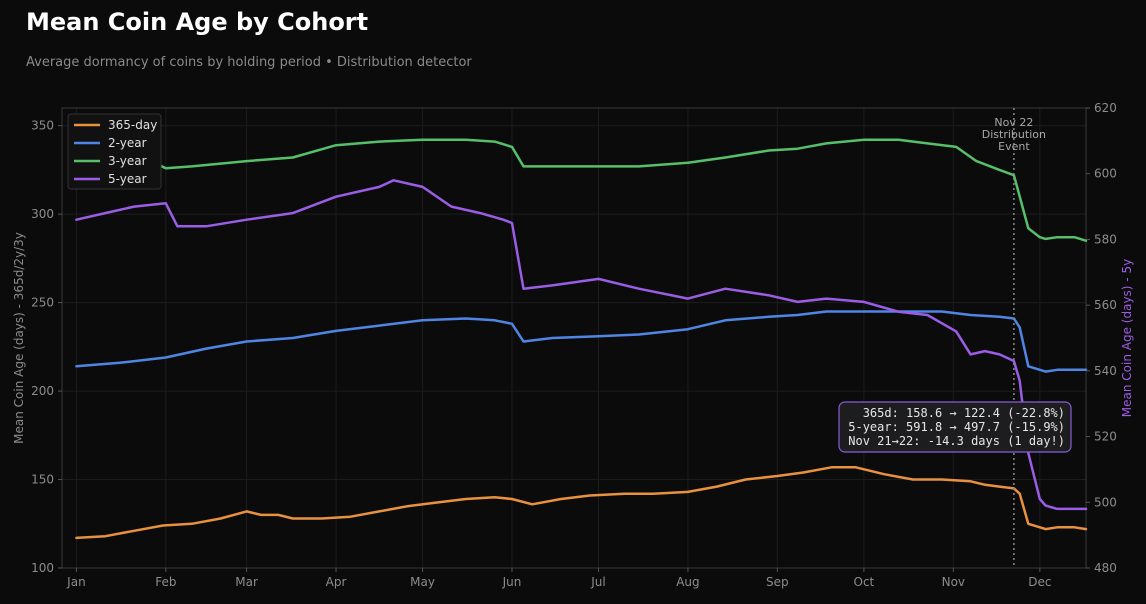 The height and width of the screenshot is (604, 1146). Describe the element at coordinates (336, 582) in the screenshot. I see `x-tick-label: Apr` at that location.